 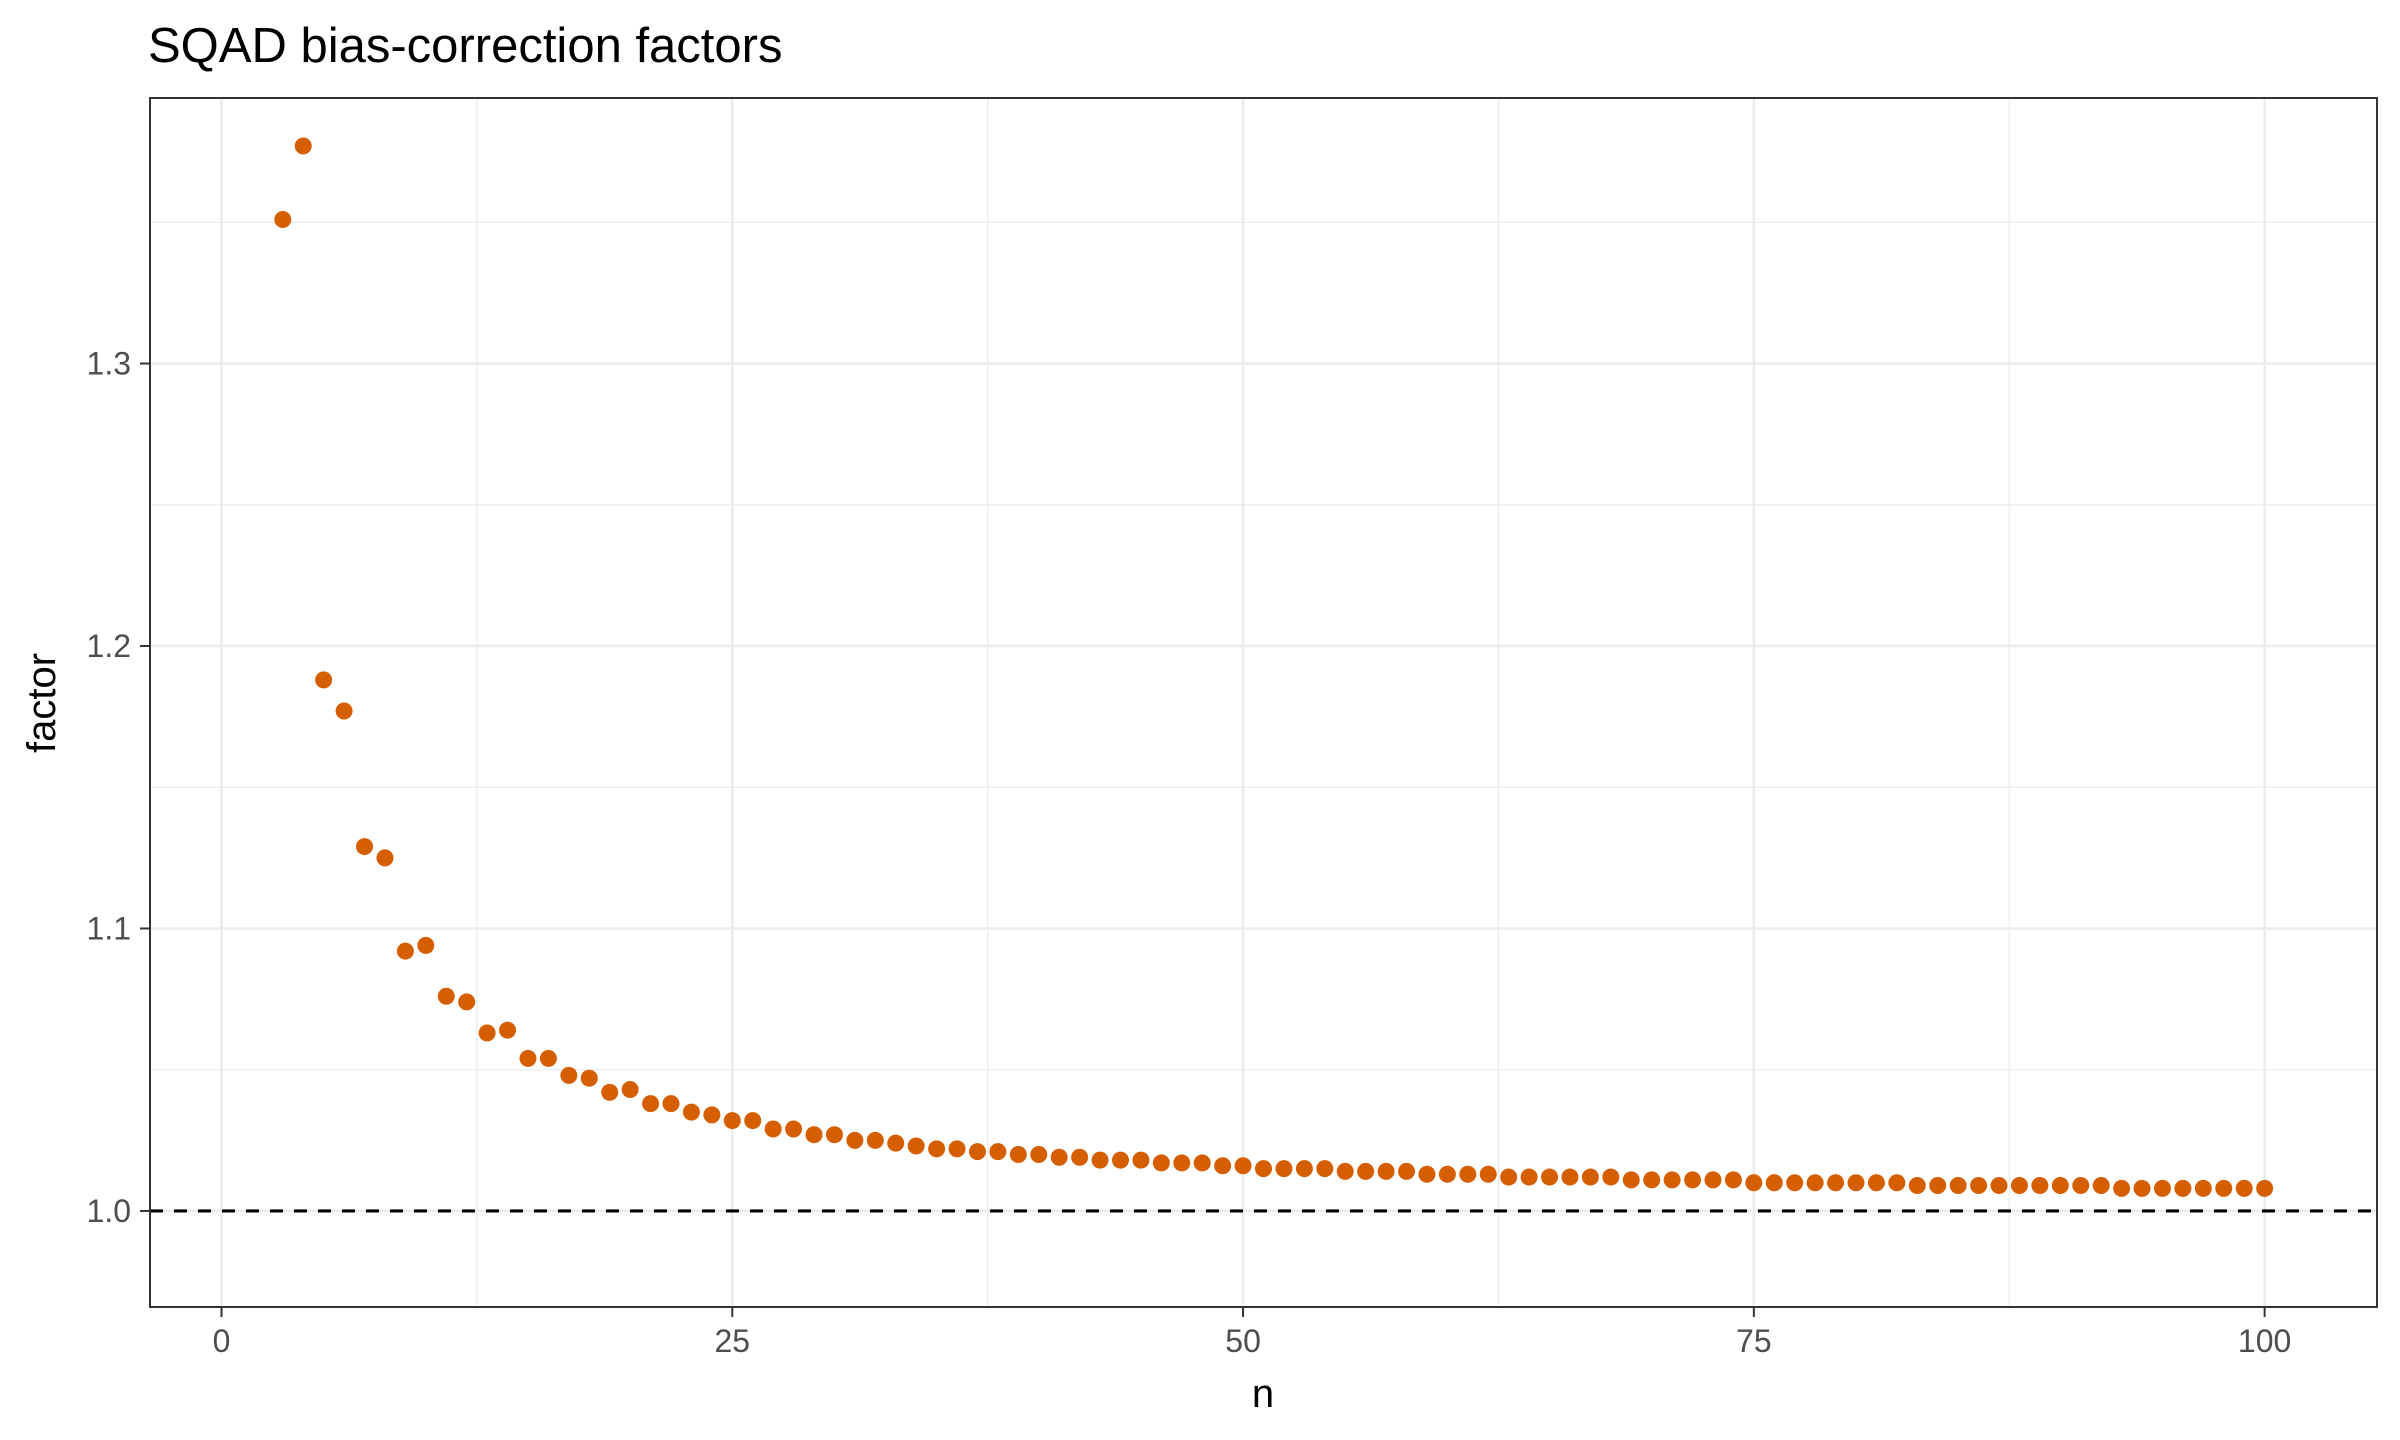 What do you see at coordinates (109, 646) in the screenshot?
I see `y-tick-label: 1.2` at bounding box center [109, 646].